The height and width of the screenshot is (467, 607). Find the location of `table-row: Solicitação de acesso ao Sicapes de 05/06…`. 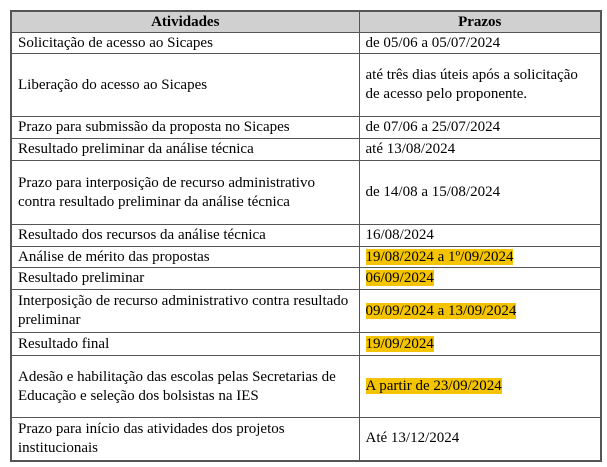

table-row: Solicitação de acesso ao Sicapes de 05/06… is located at coordinates (306, 43).